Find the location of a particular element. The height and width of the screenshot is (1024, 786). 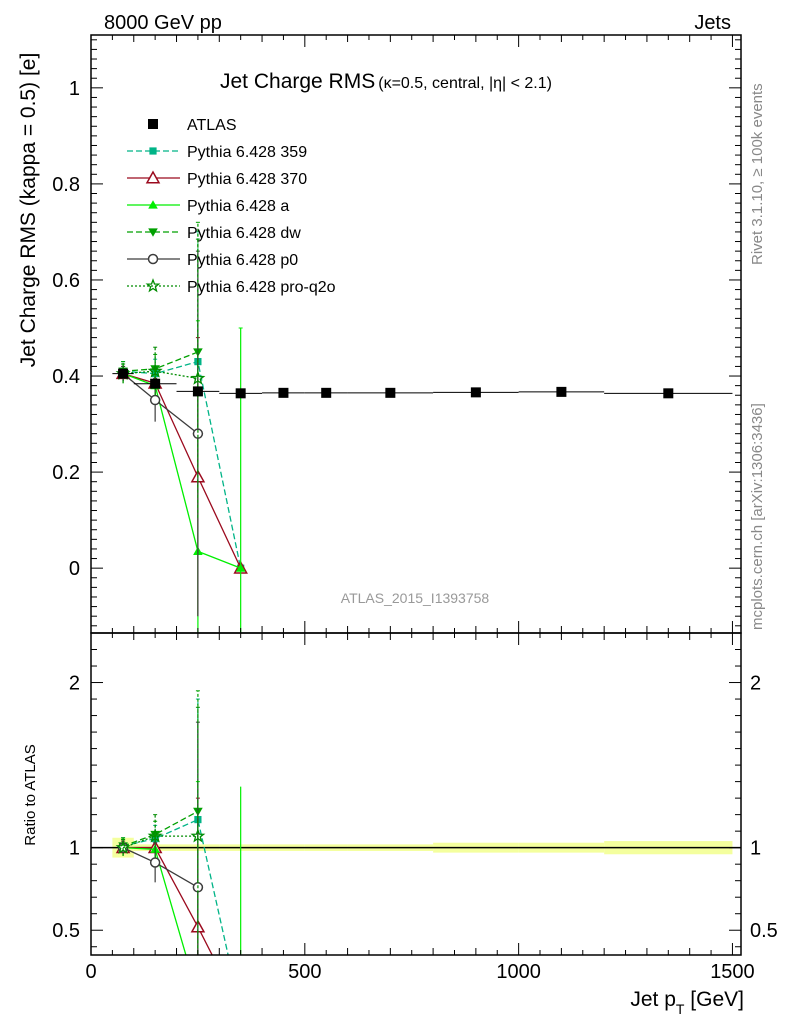

legend-label: Pythia 6.428 dw is located at coordinates (244, 233).